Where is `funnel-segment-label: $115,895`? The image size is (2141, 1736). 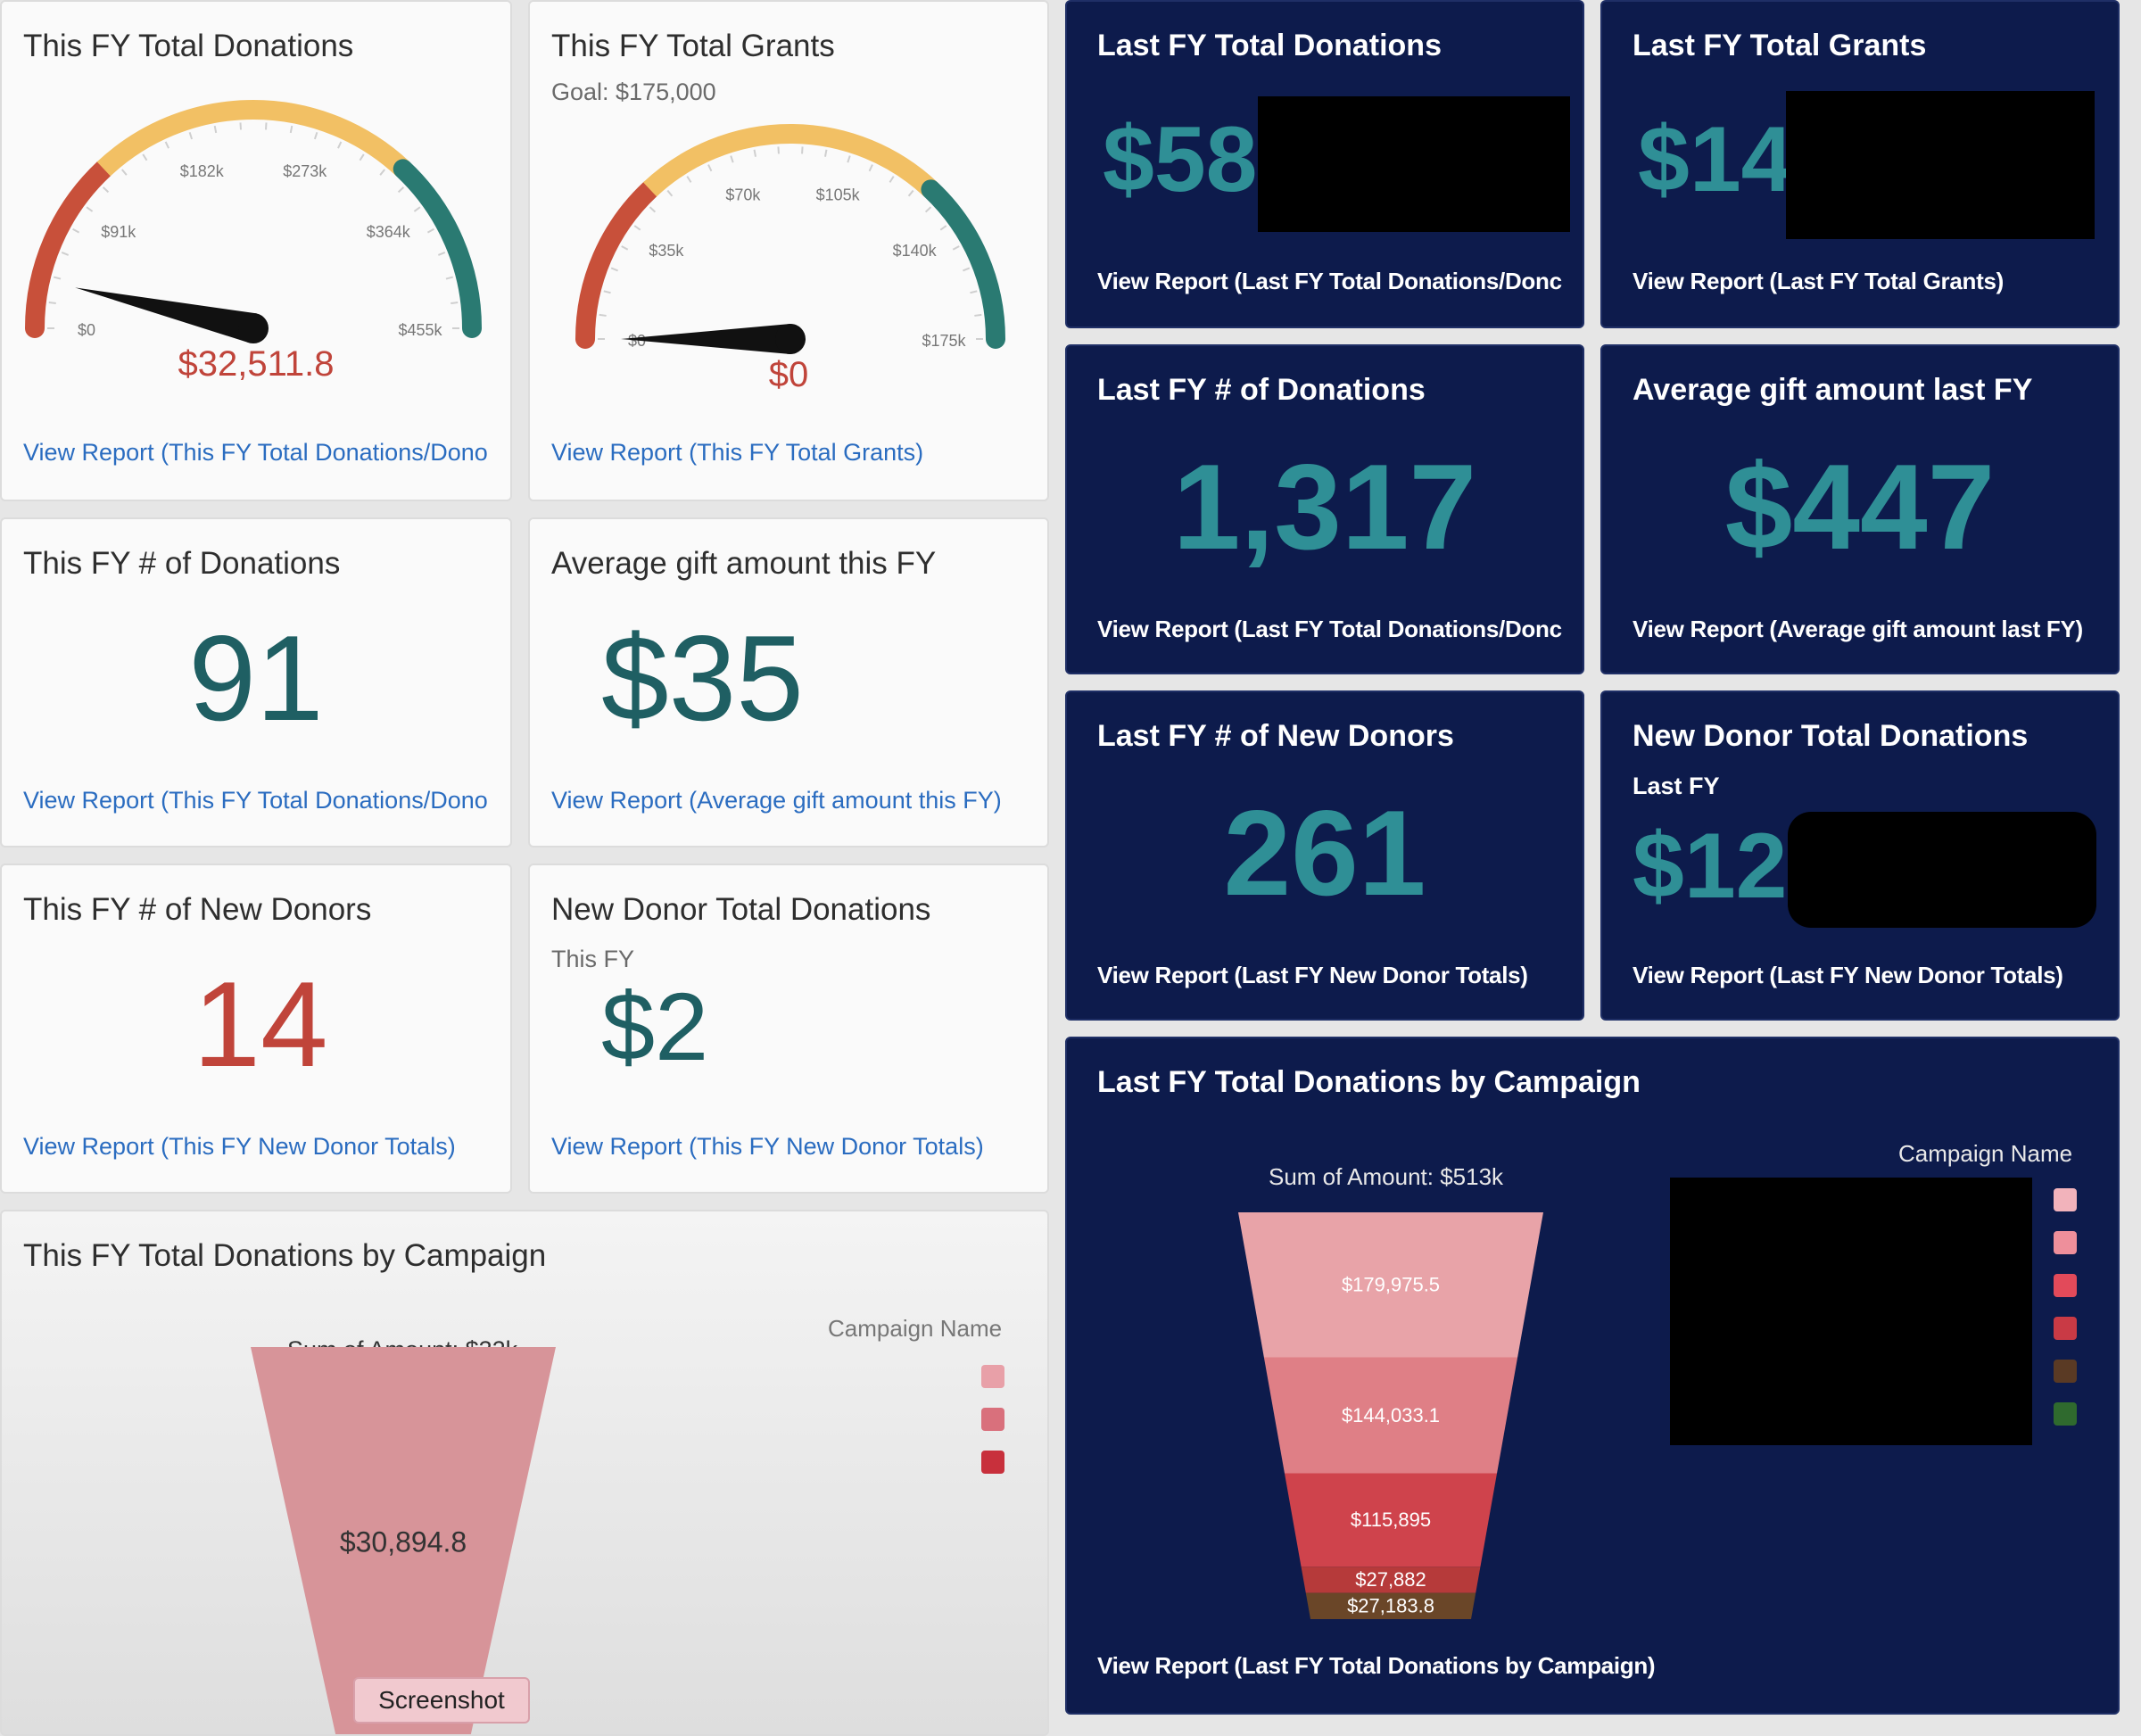 funnel-segment-label: $115,895 is located at coordinates (1391, 1520).